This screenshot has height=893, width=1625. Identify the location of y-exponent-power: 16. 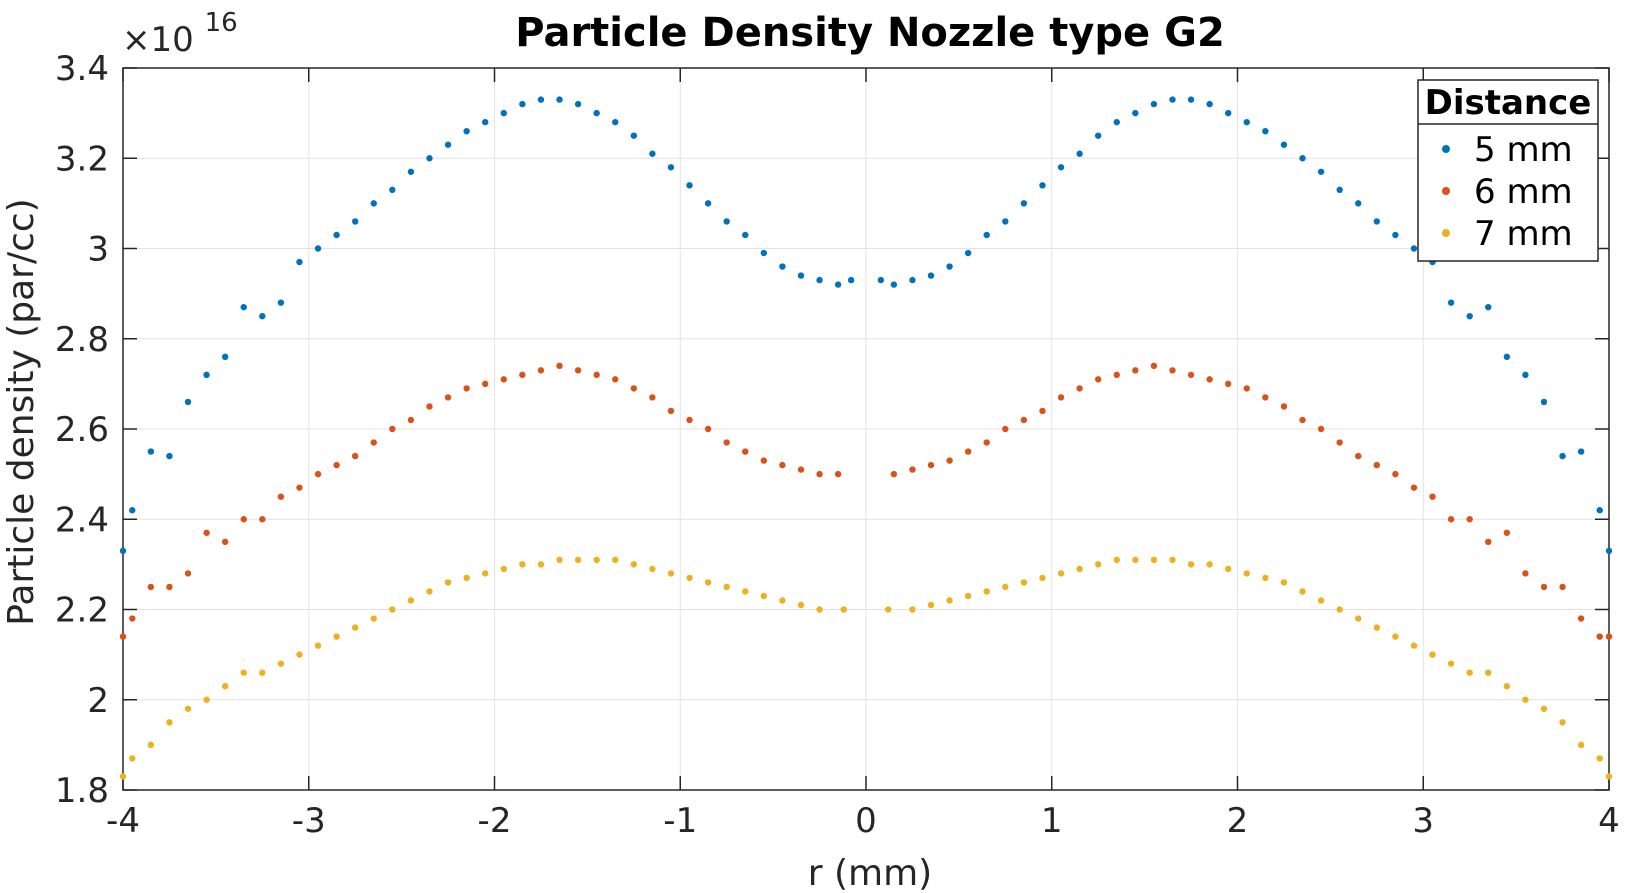
(221, 23).